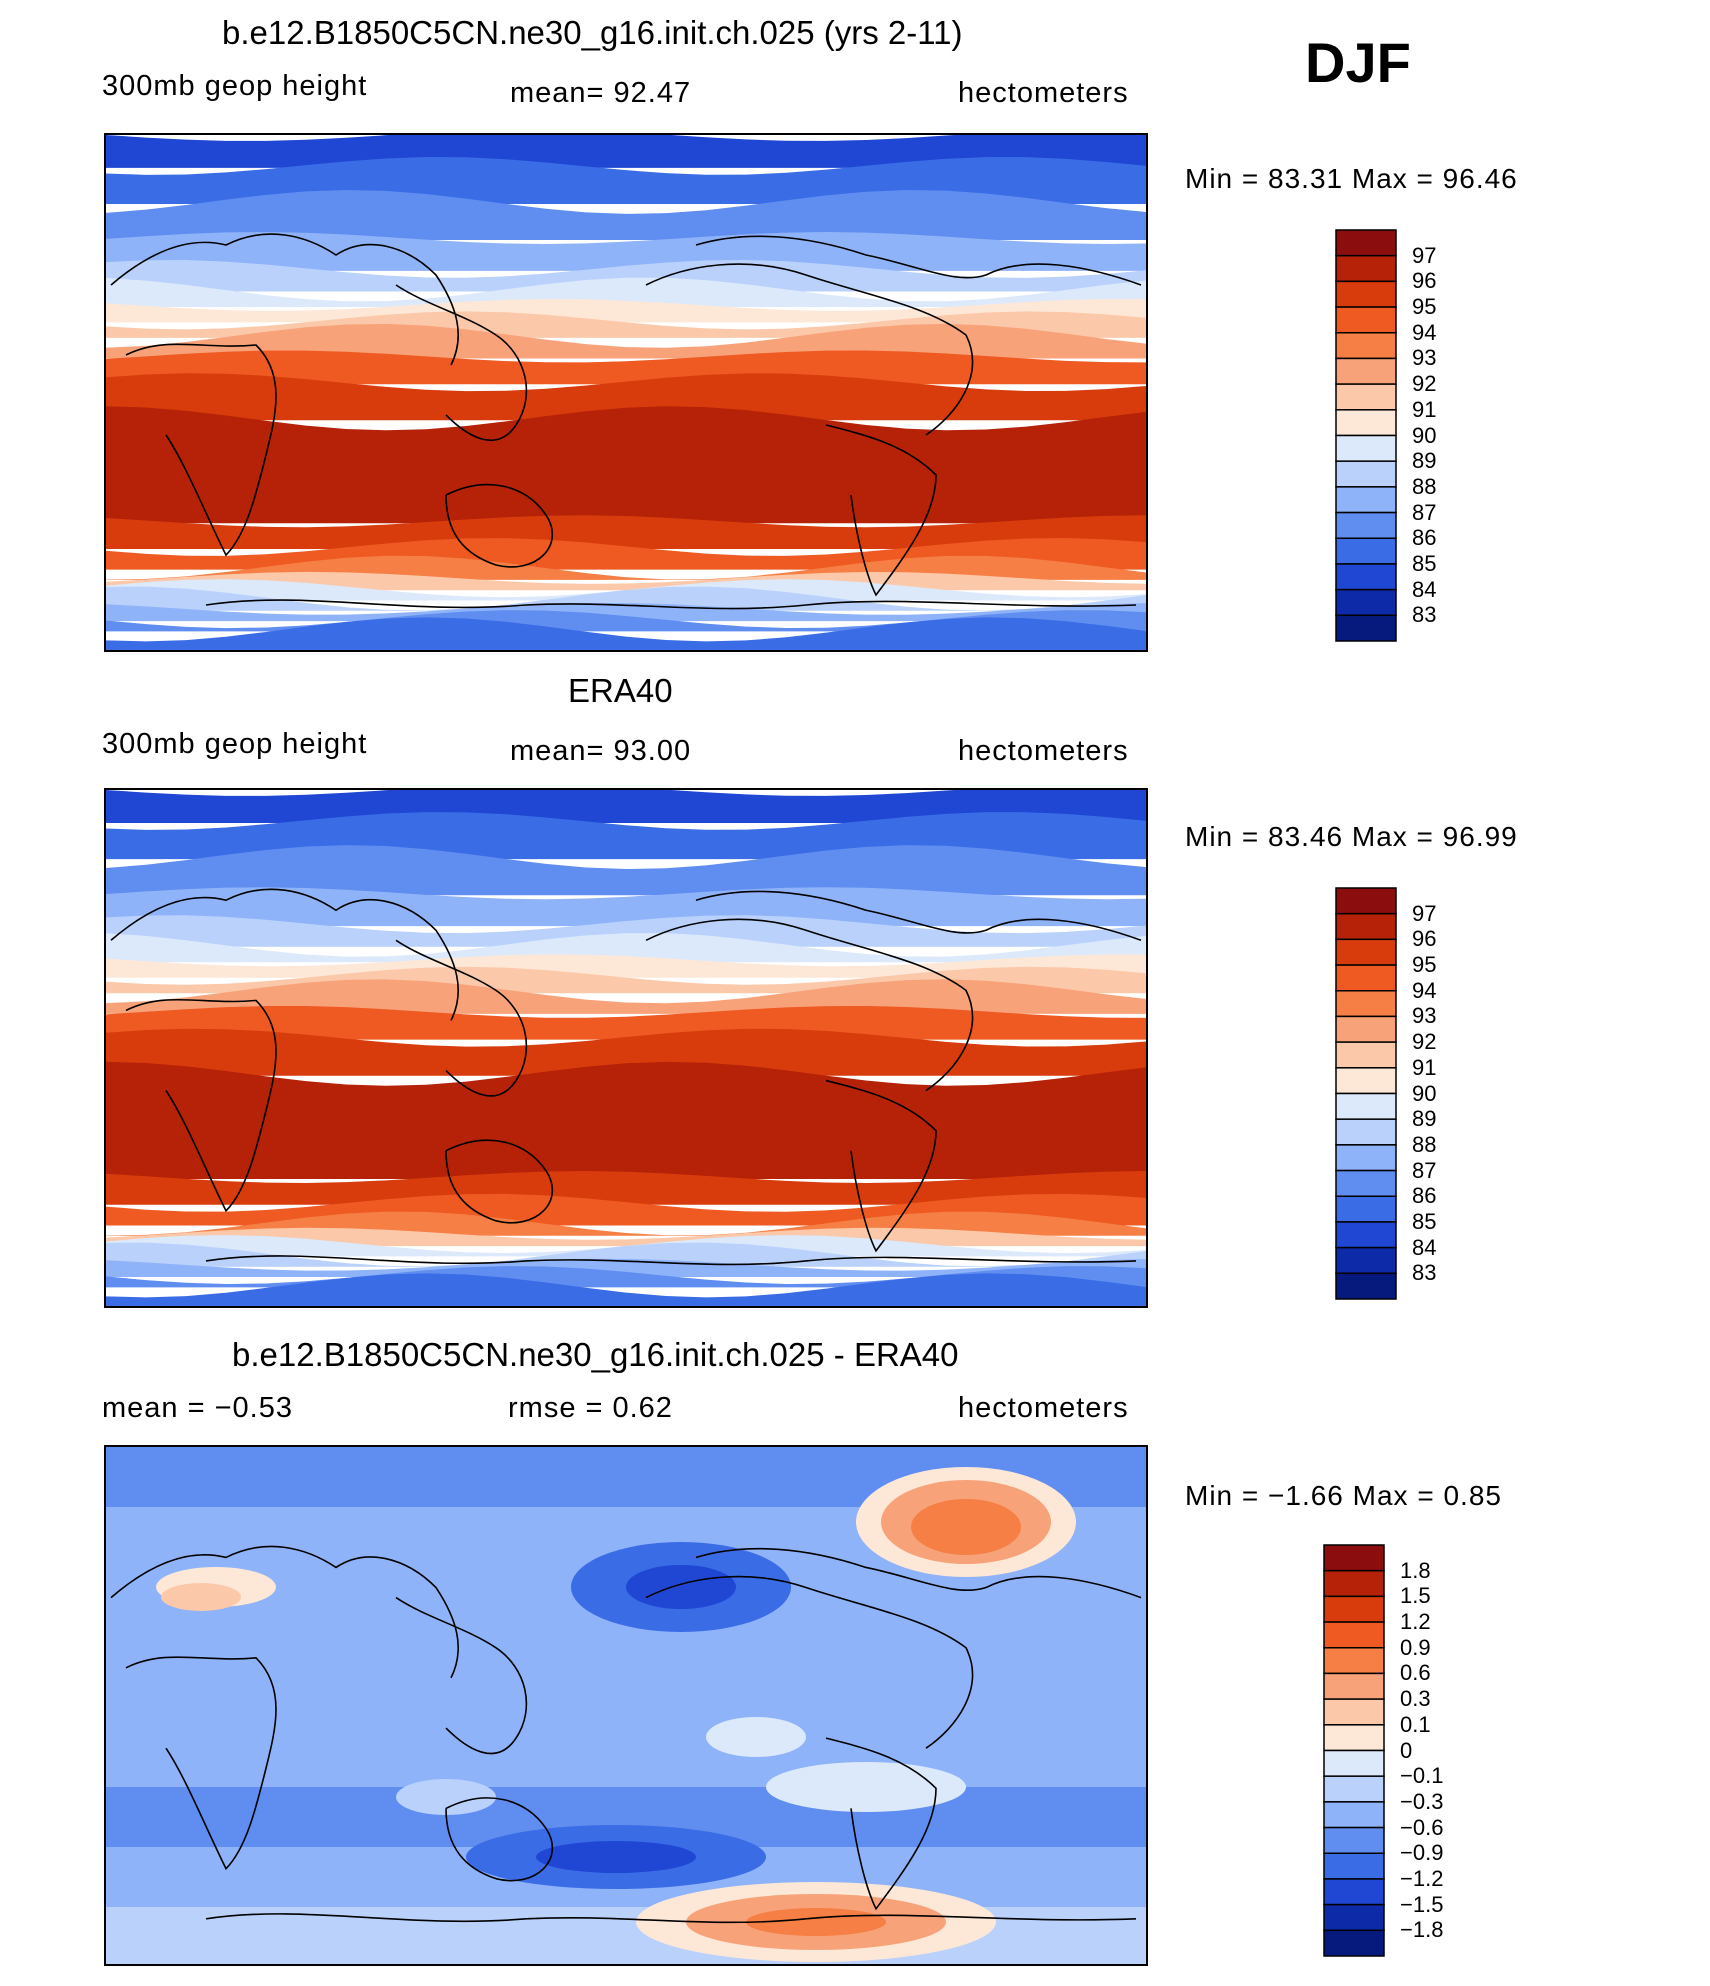  What do you see at coordinates (1424, 939) in the screenshot?
I see `colorbar-label: 96` at bounding box center [1424, 939].